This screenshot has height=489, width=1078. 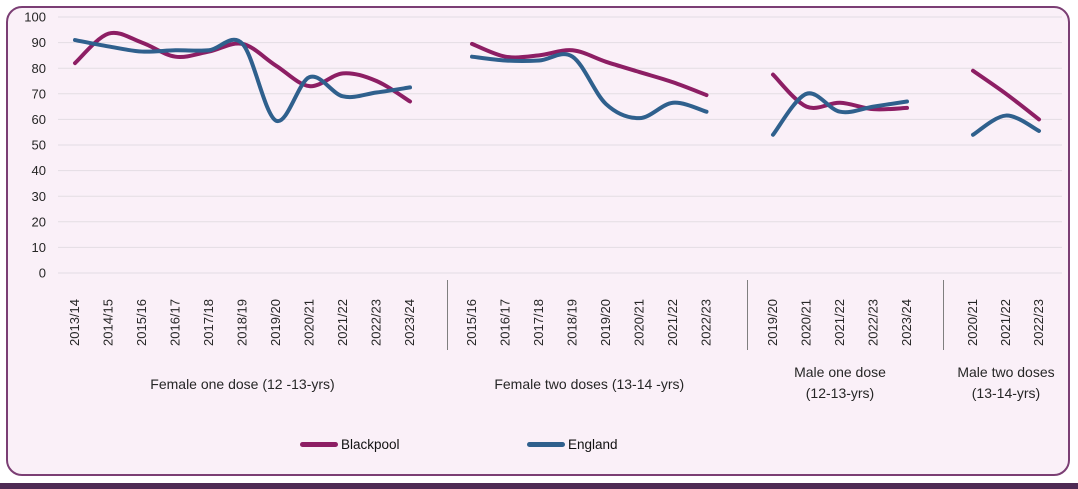 What do you see at coordinates (108, 322) in the screenshot?
I see `x-axis-tick-label: 2014/15` at bounding box center [108, 322].